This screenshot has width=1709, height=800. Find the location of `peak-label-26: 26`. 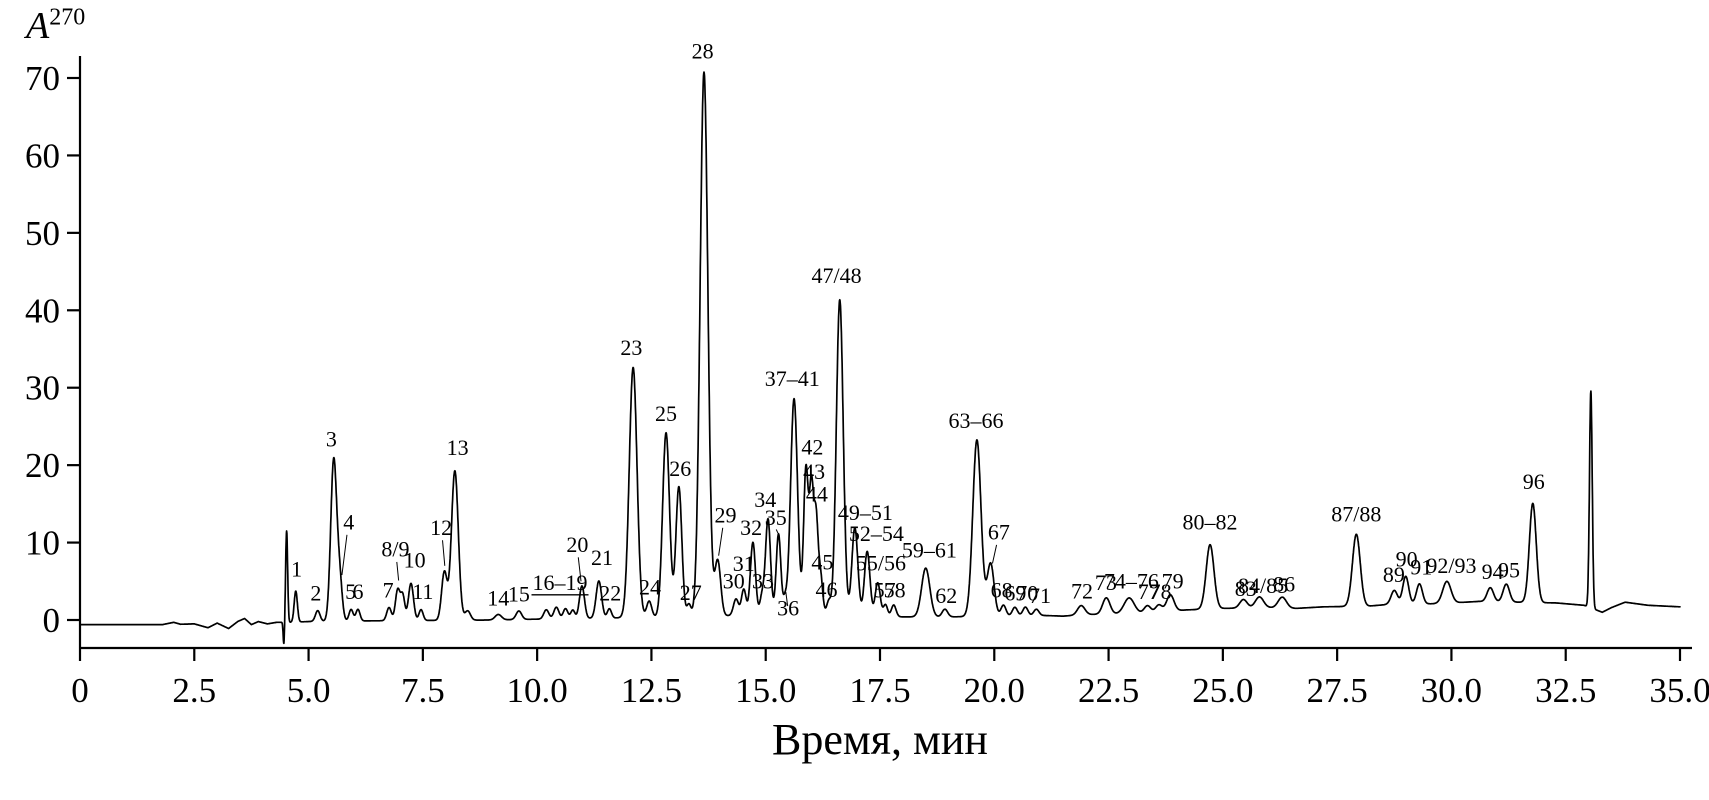

peak-label-26: 26 is located at coordinates (680, 468).